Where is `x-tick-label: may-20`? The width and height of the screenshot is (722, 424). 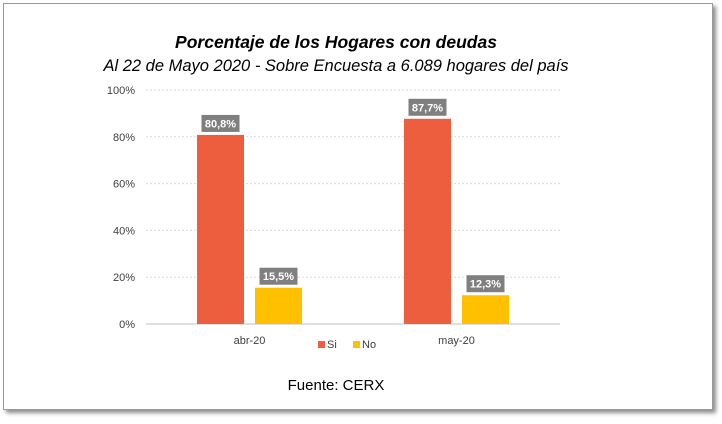 x-tick-label: may-20 is located at coordinates (456, 341).